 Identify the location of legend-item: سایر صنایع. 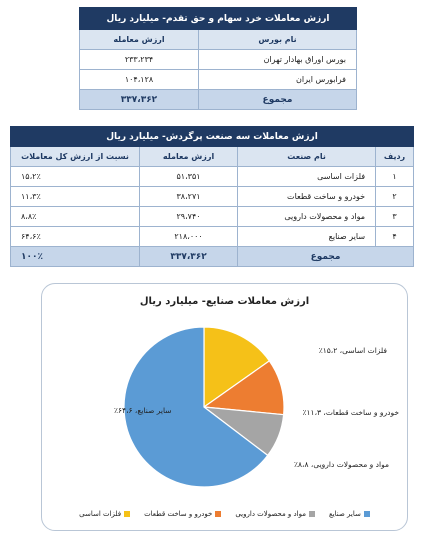
(349, 514).